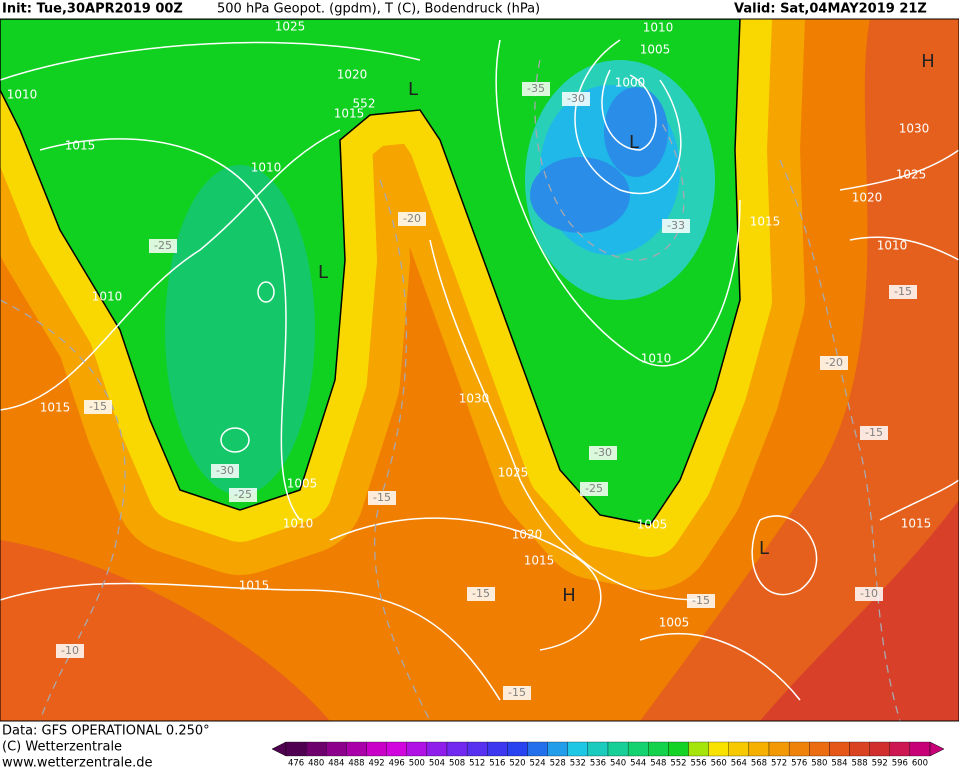  Describe the element at coordinates (316, 764) in the screenshot. I see `colorbar-tick-label: 480` at that location.